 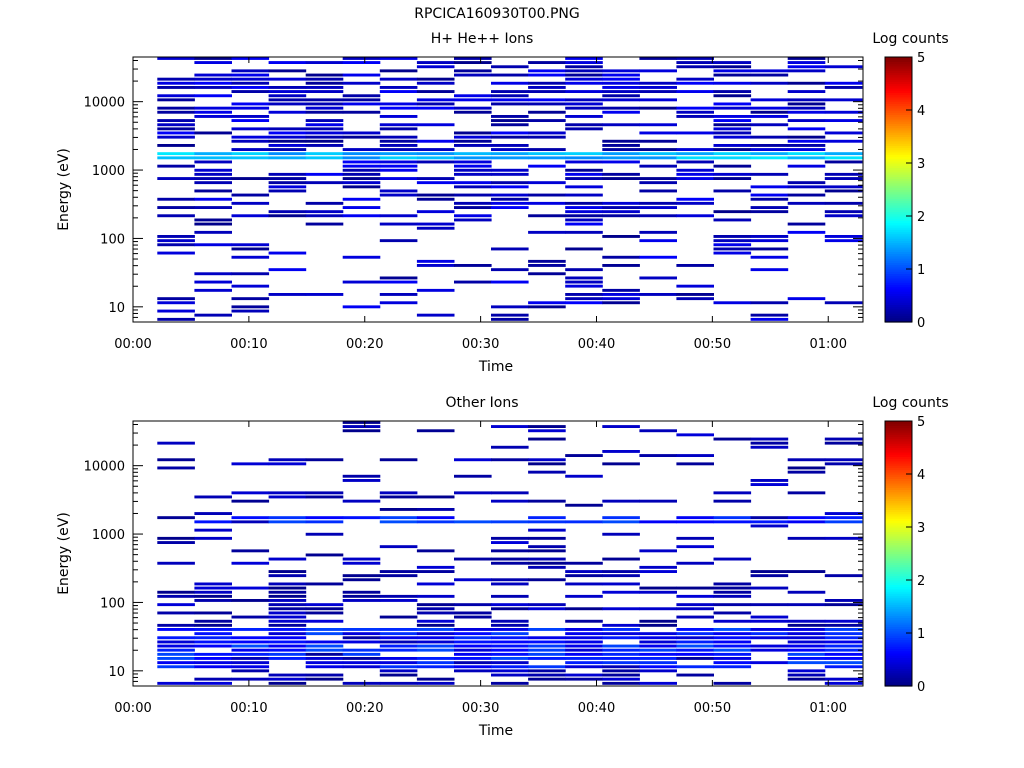 What do you see at coordinates (64, 189) in the screenshot?
I see `y-axis-label: Energy (eV)` at bounding box center [64, 189].